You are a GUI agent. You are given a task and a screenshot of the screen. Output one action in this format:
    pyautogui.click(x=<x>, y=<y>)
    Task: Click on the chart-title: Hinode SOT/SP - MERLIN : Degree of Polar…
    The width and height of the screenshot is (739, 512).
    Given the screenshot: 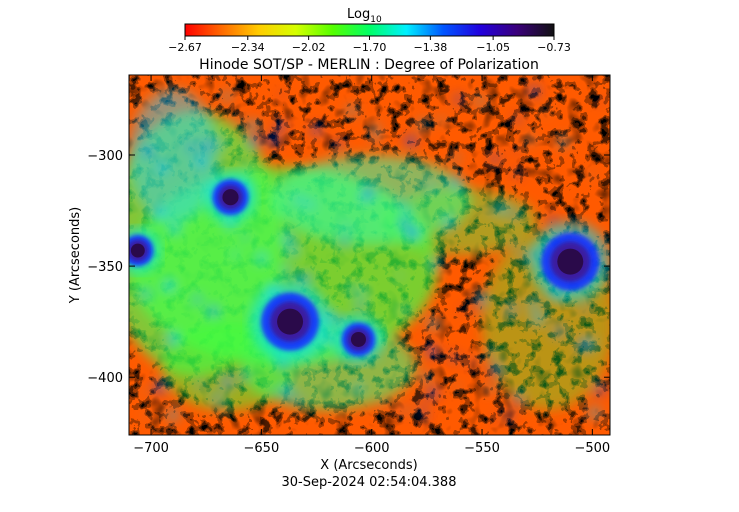 What is the action you would take?
    pyautogui.click(x=369, y=65)
    